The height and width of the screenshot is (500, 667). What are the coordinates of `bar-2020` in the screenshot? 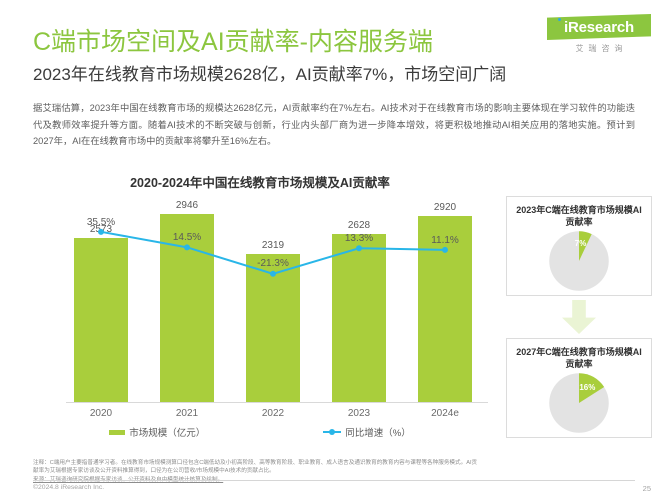 It's located at (101, 319).